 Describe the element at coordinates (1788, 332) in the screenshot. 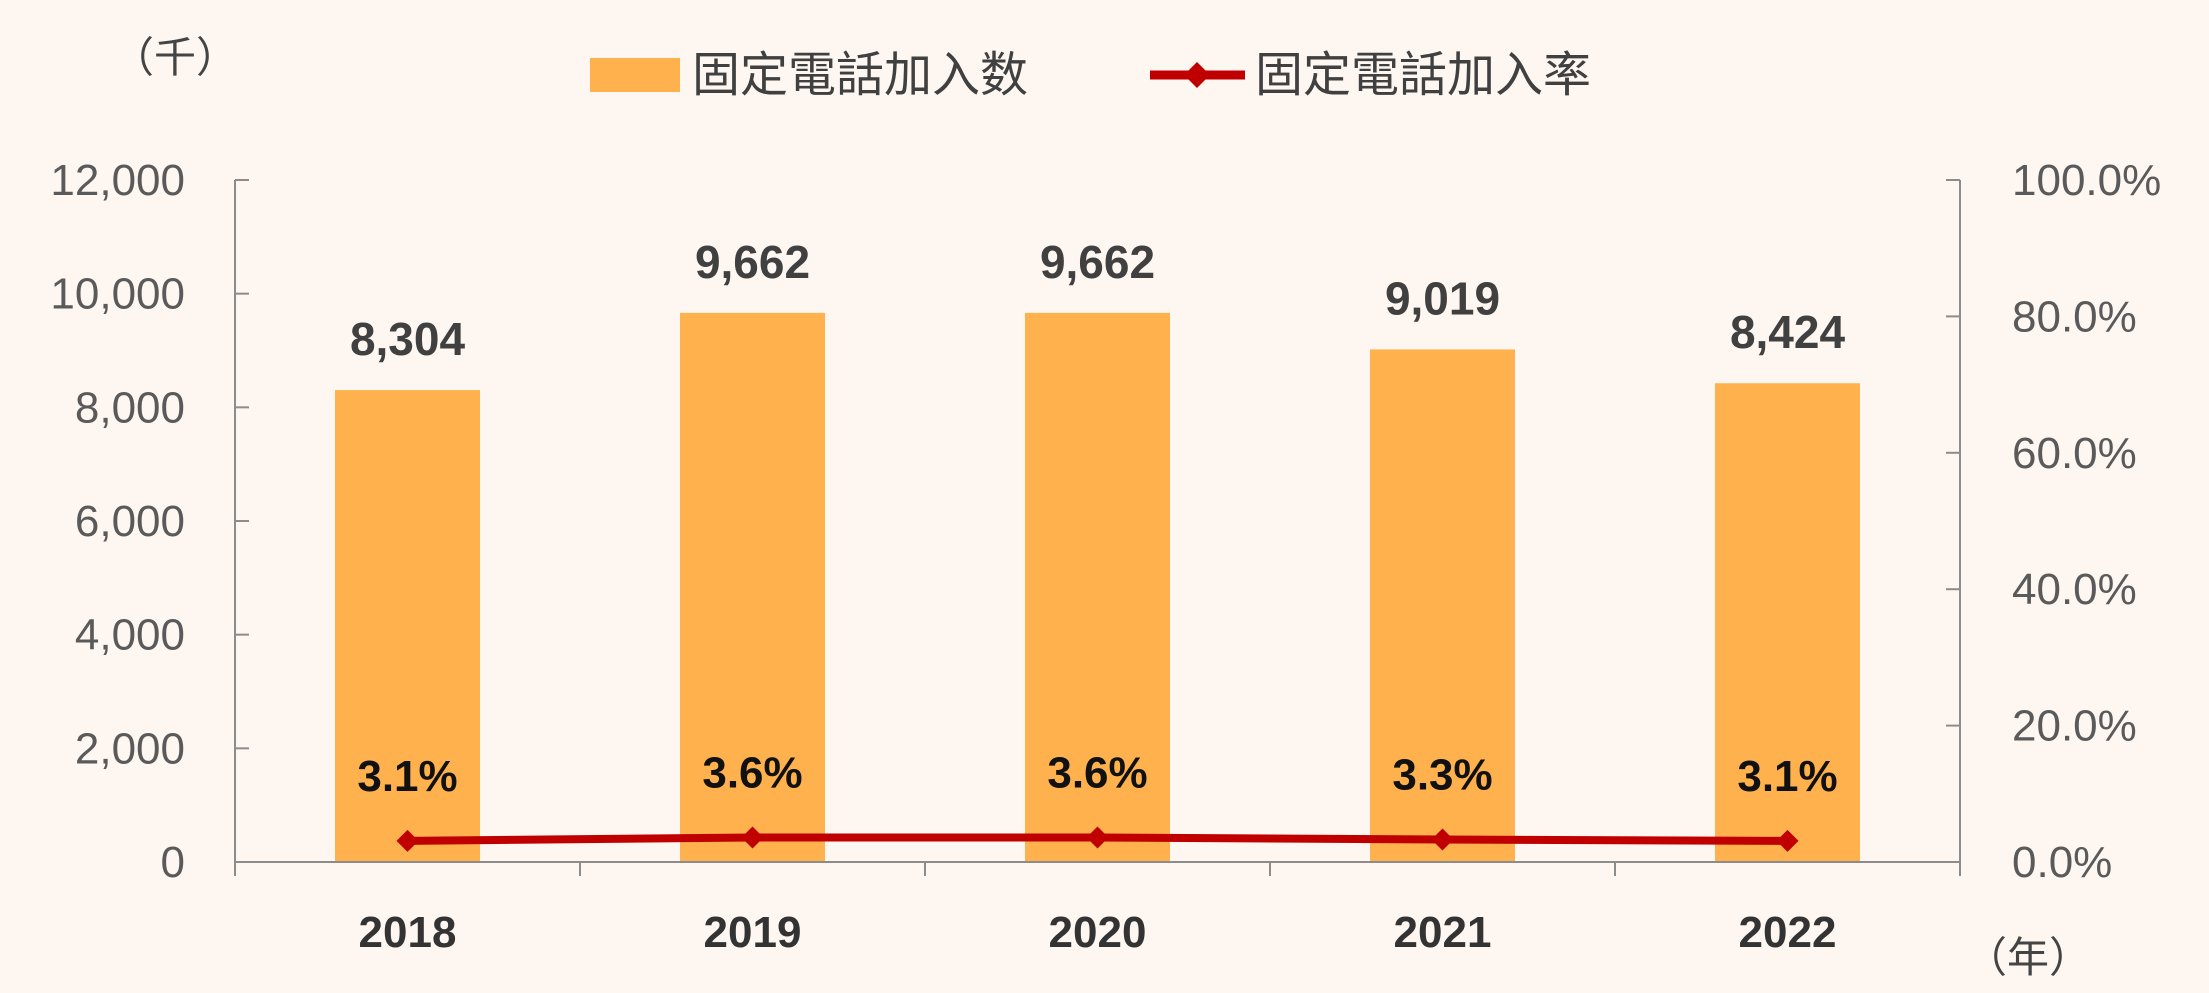

I see `bar-value-label: 8,424` at that location.